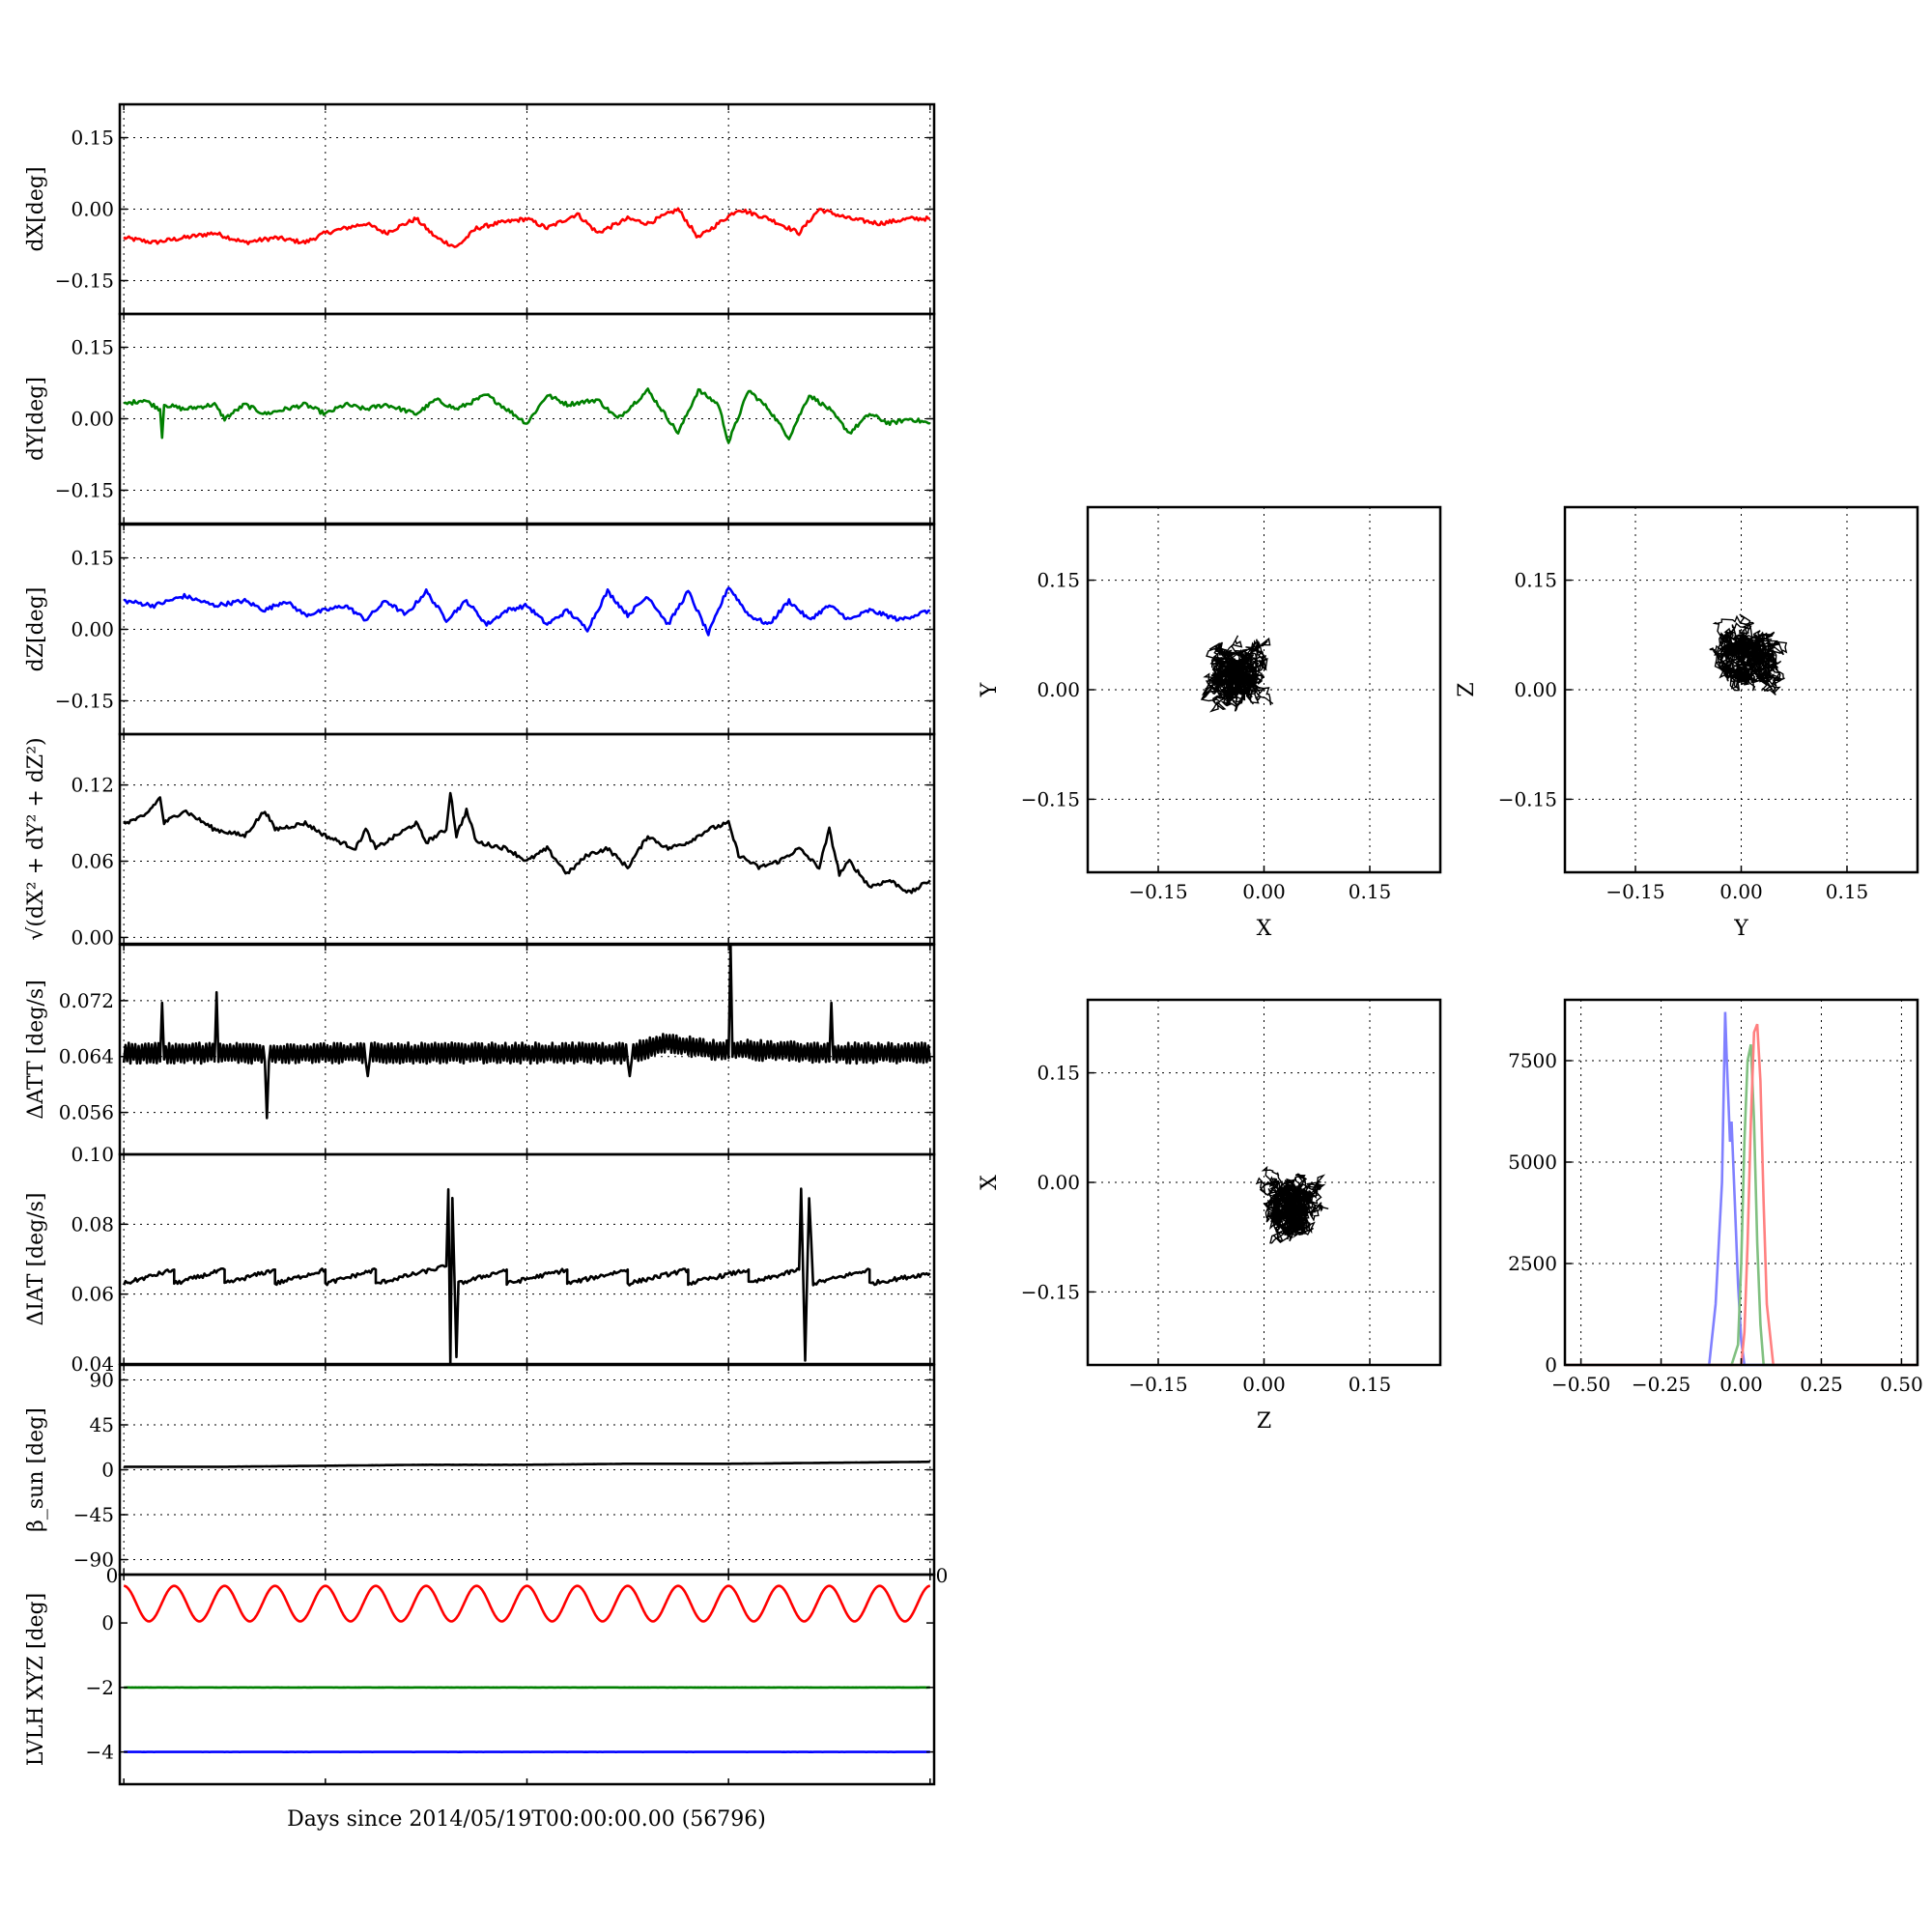 This screenshot has height=1932, width=1932. What do you see at coordinates (990, 689) in the screenshot?
I see `y-axis-label: Y` at bounding box center [990, 689].